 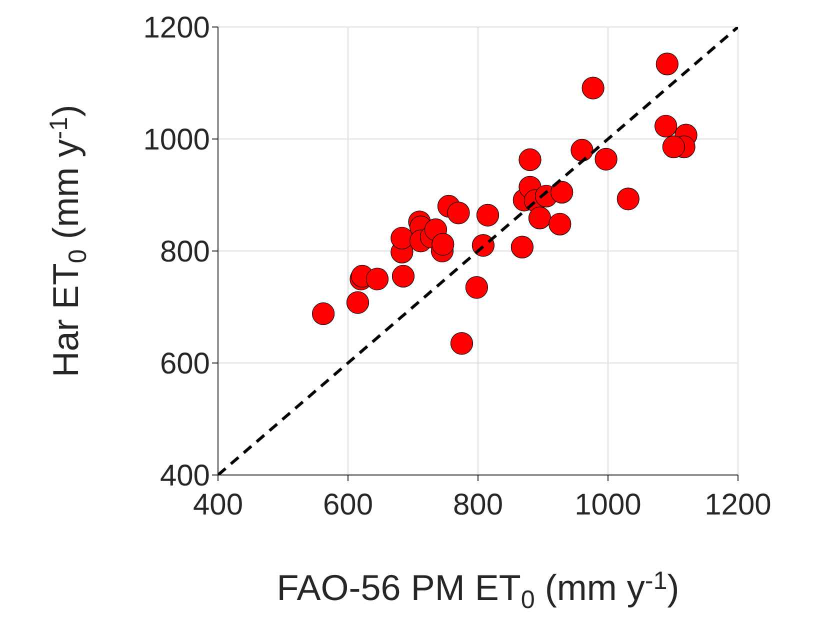 What do you see at coordinates (185, 252) in the screenshot?
I see `y-tick-label: 800` at bounding box center [185, 252].